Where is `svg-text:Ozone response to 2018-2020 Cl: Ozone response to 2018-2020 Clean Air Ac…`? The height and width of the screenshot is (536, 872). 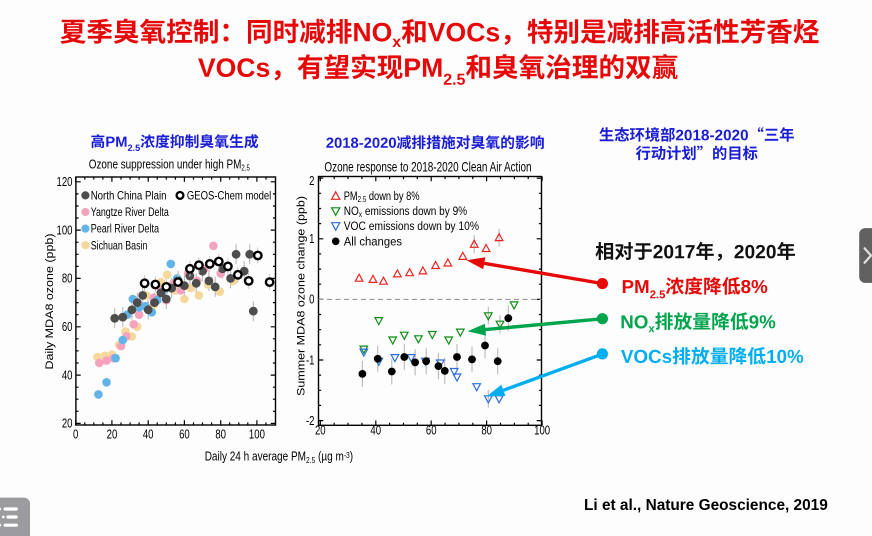 svg-text:Ozone response to 2018-2020 Cl: Ozone response to 2018-2020 Clean Air Ac… is located at coordinates (427, 167).